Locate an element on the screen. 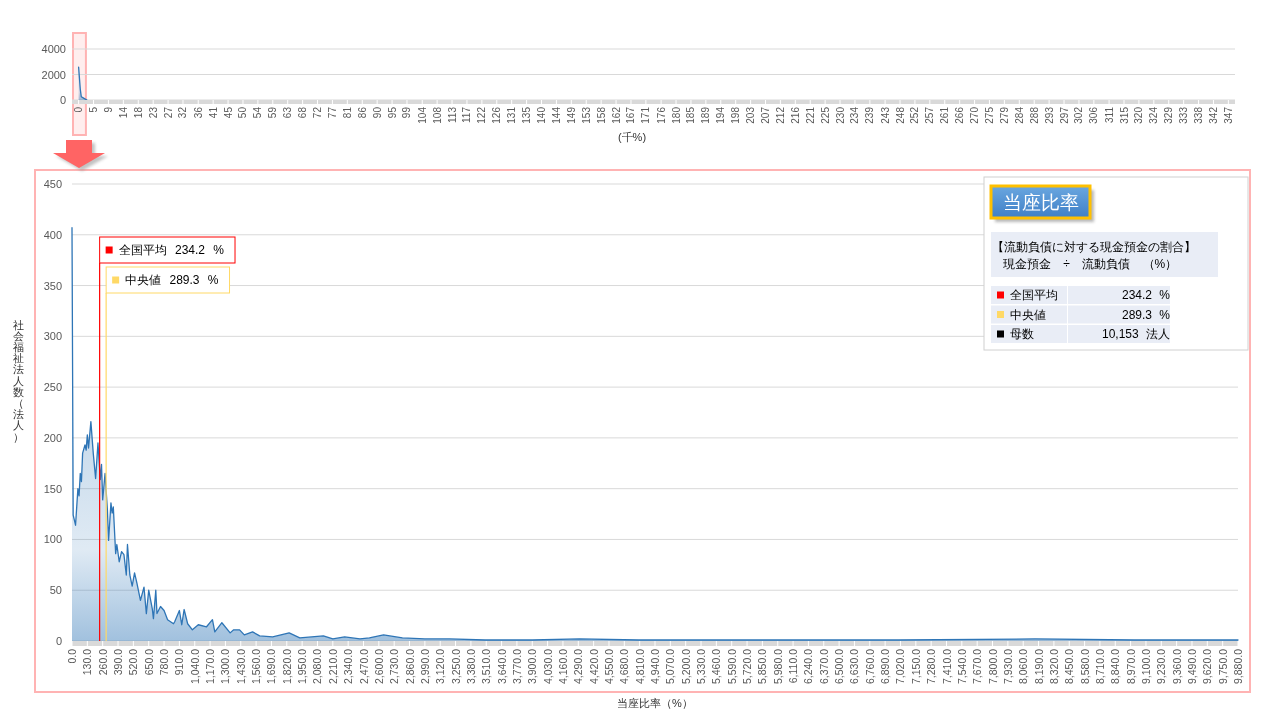 The image size is (1280, 720). y-tick-label: 50 is located at coordinates (55, 590).